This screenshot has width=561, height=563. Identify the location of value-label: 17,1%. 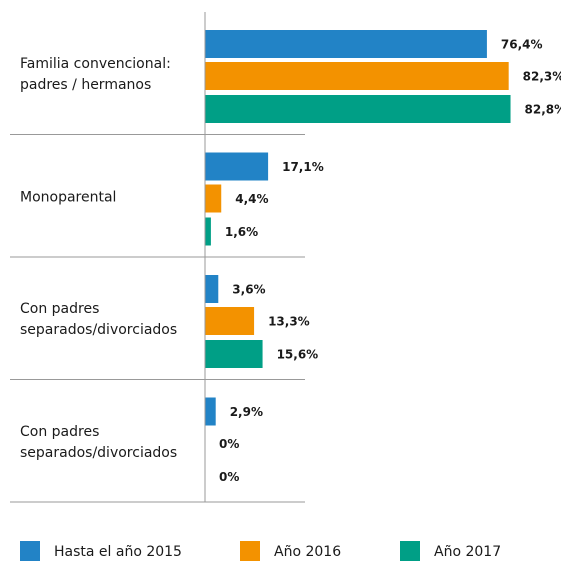
(303, 167).